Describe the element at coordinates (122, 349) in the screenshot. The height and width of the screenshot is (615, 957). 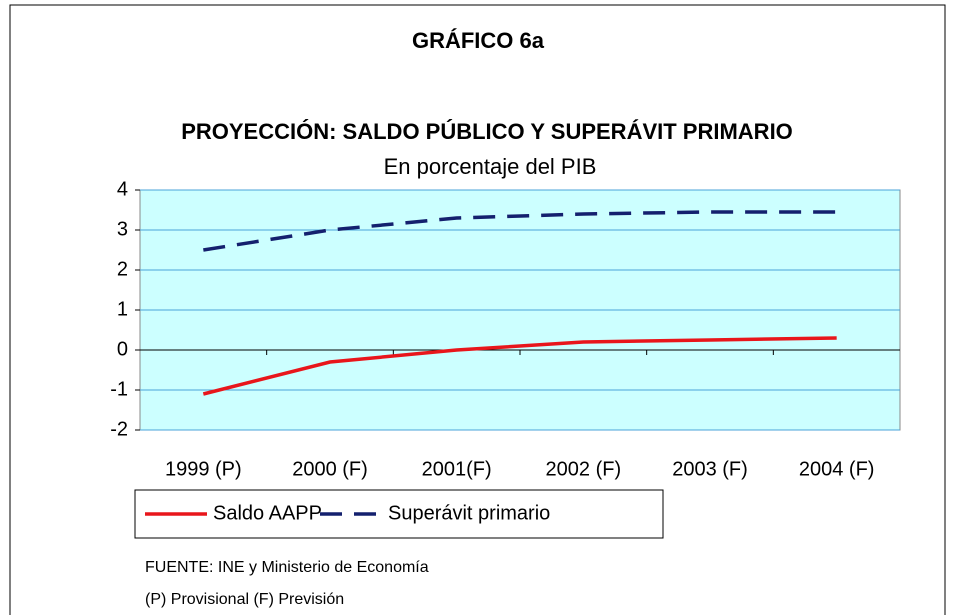
I see `y-tick-label: 0` at that location.